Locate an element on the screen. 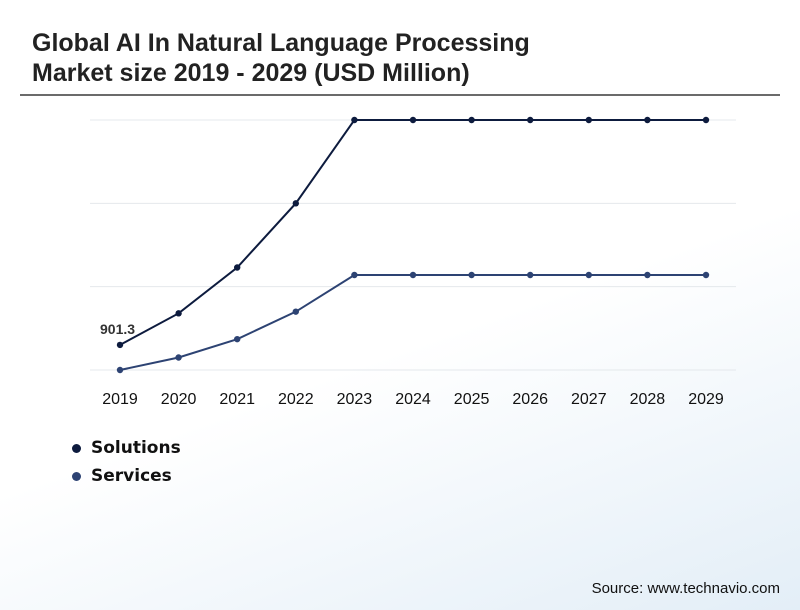  legend-label-services: Services is located at coordinates (131, 476).